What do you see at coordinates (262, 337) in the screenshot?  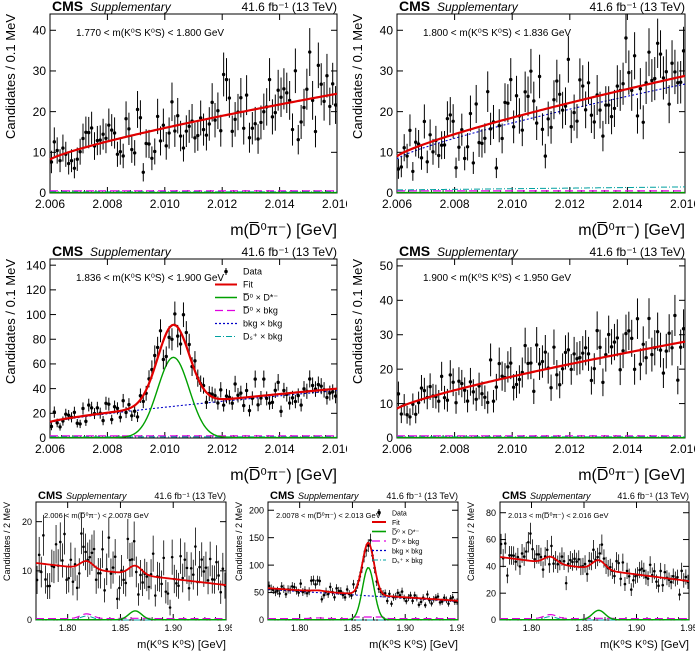 I see `legend-ds-bkg: Dₛ⁺ × bkg` at bounding box center [262, 337].